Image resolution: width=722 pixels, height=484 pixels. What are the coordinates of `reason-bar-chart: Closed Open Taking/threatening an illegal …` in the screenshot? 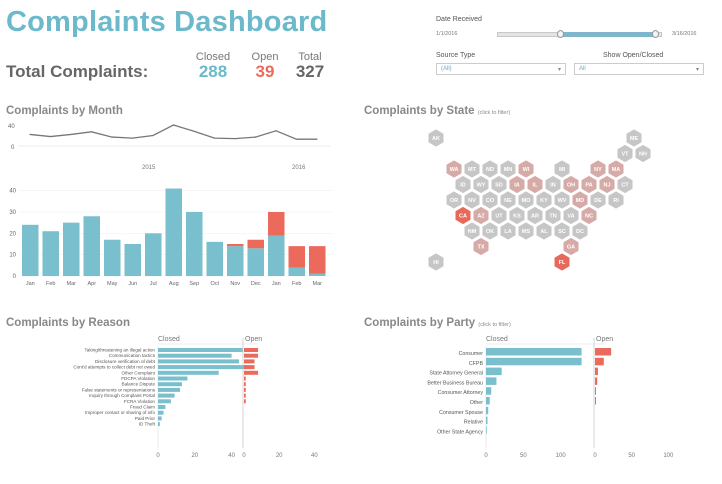 It's located at (170, 400).